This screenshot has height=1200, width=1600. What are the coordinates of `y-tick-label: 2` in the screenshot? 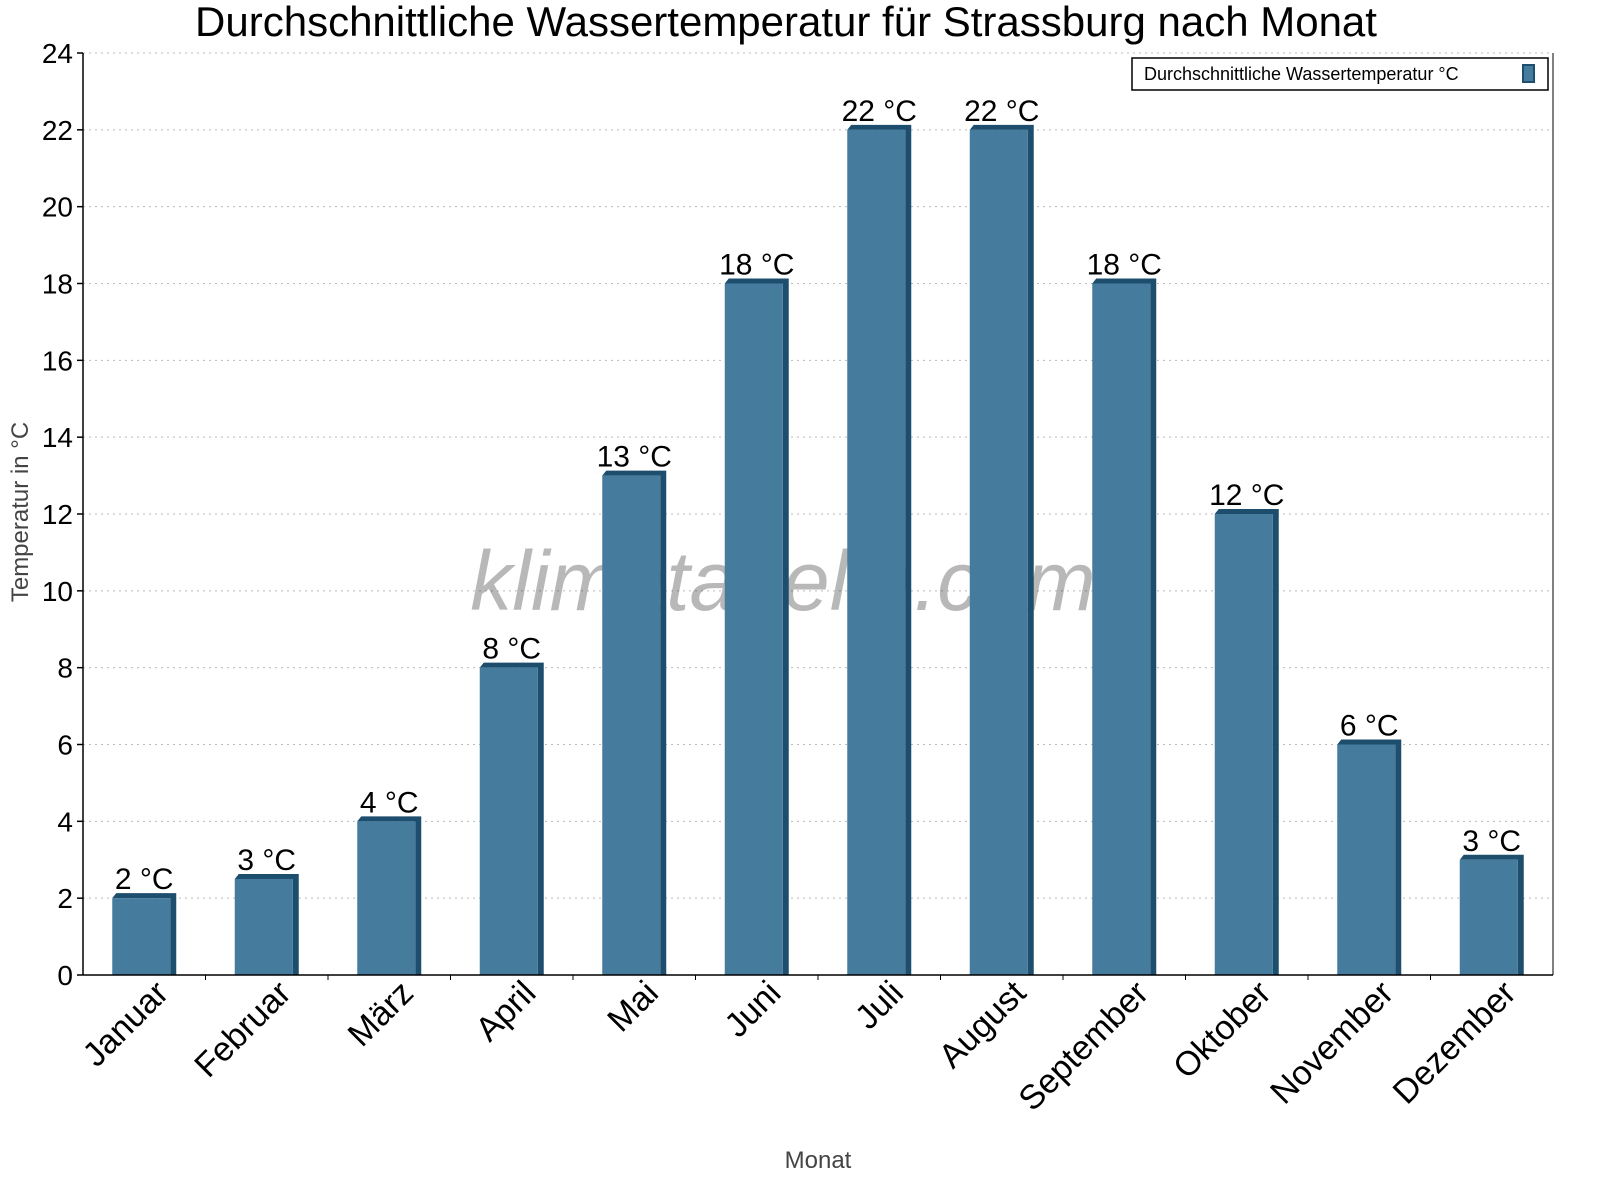 It's located at (65, 898).